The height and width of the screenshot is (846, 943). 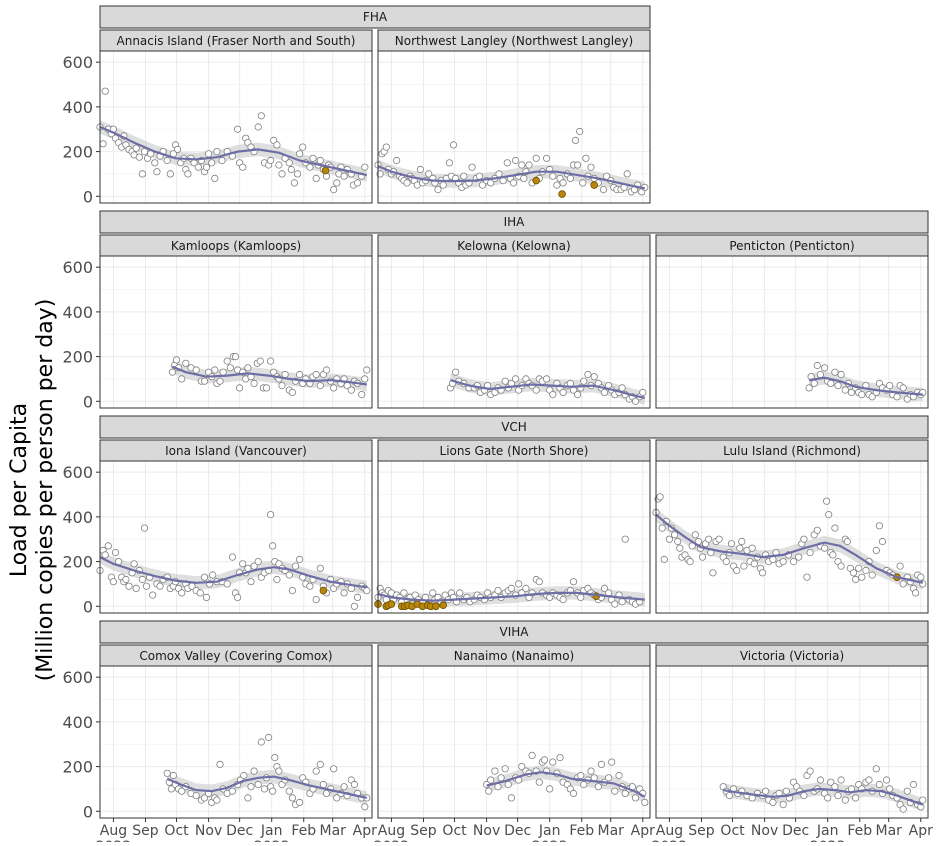 What do you see at coordinates (332, 831) in the screenshot?
I see `x-tick-label: Mar` at bounding box center [332, 831].